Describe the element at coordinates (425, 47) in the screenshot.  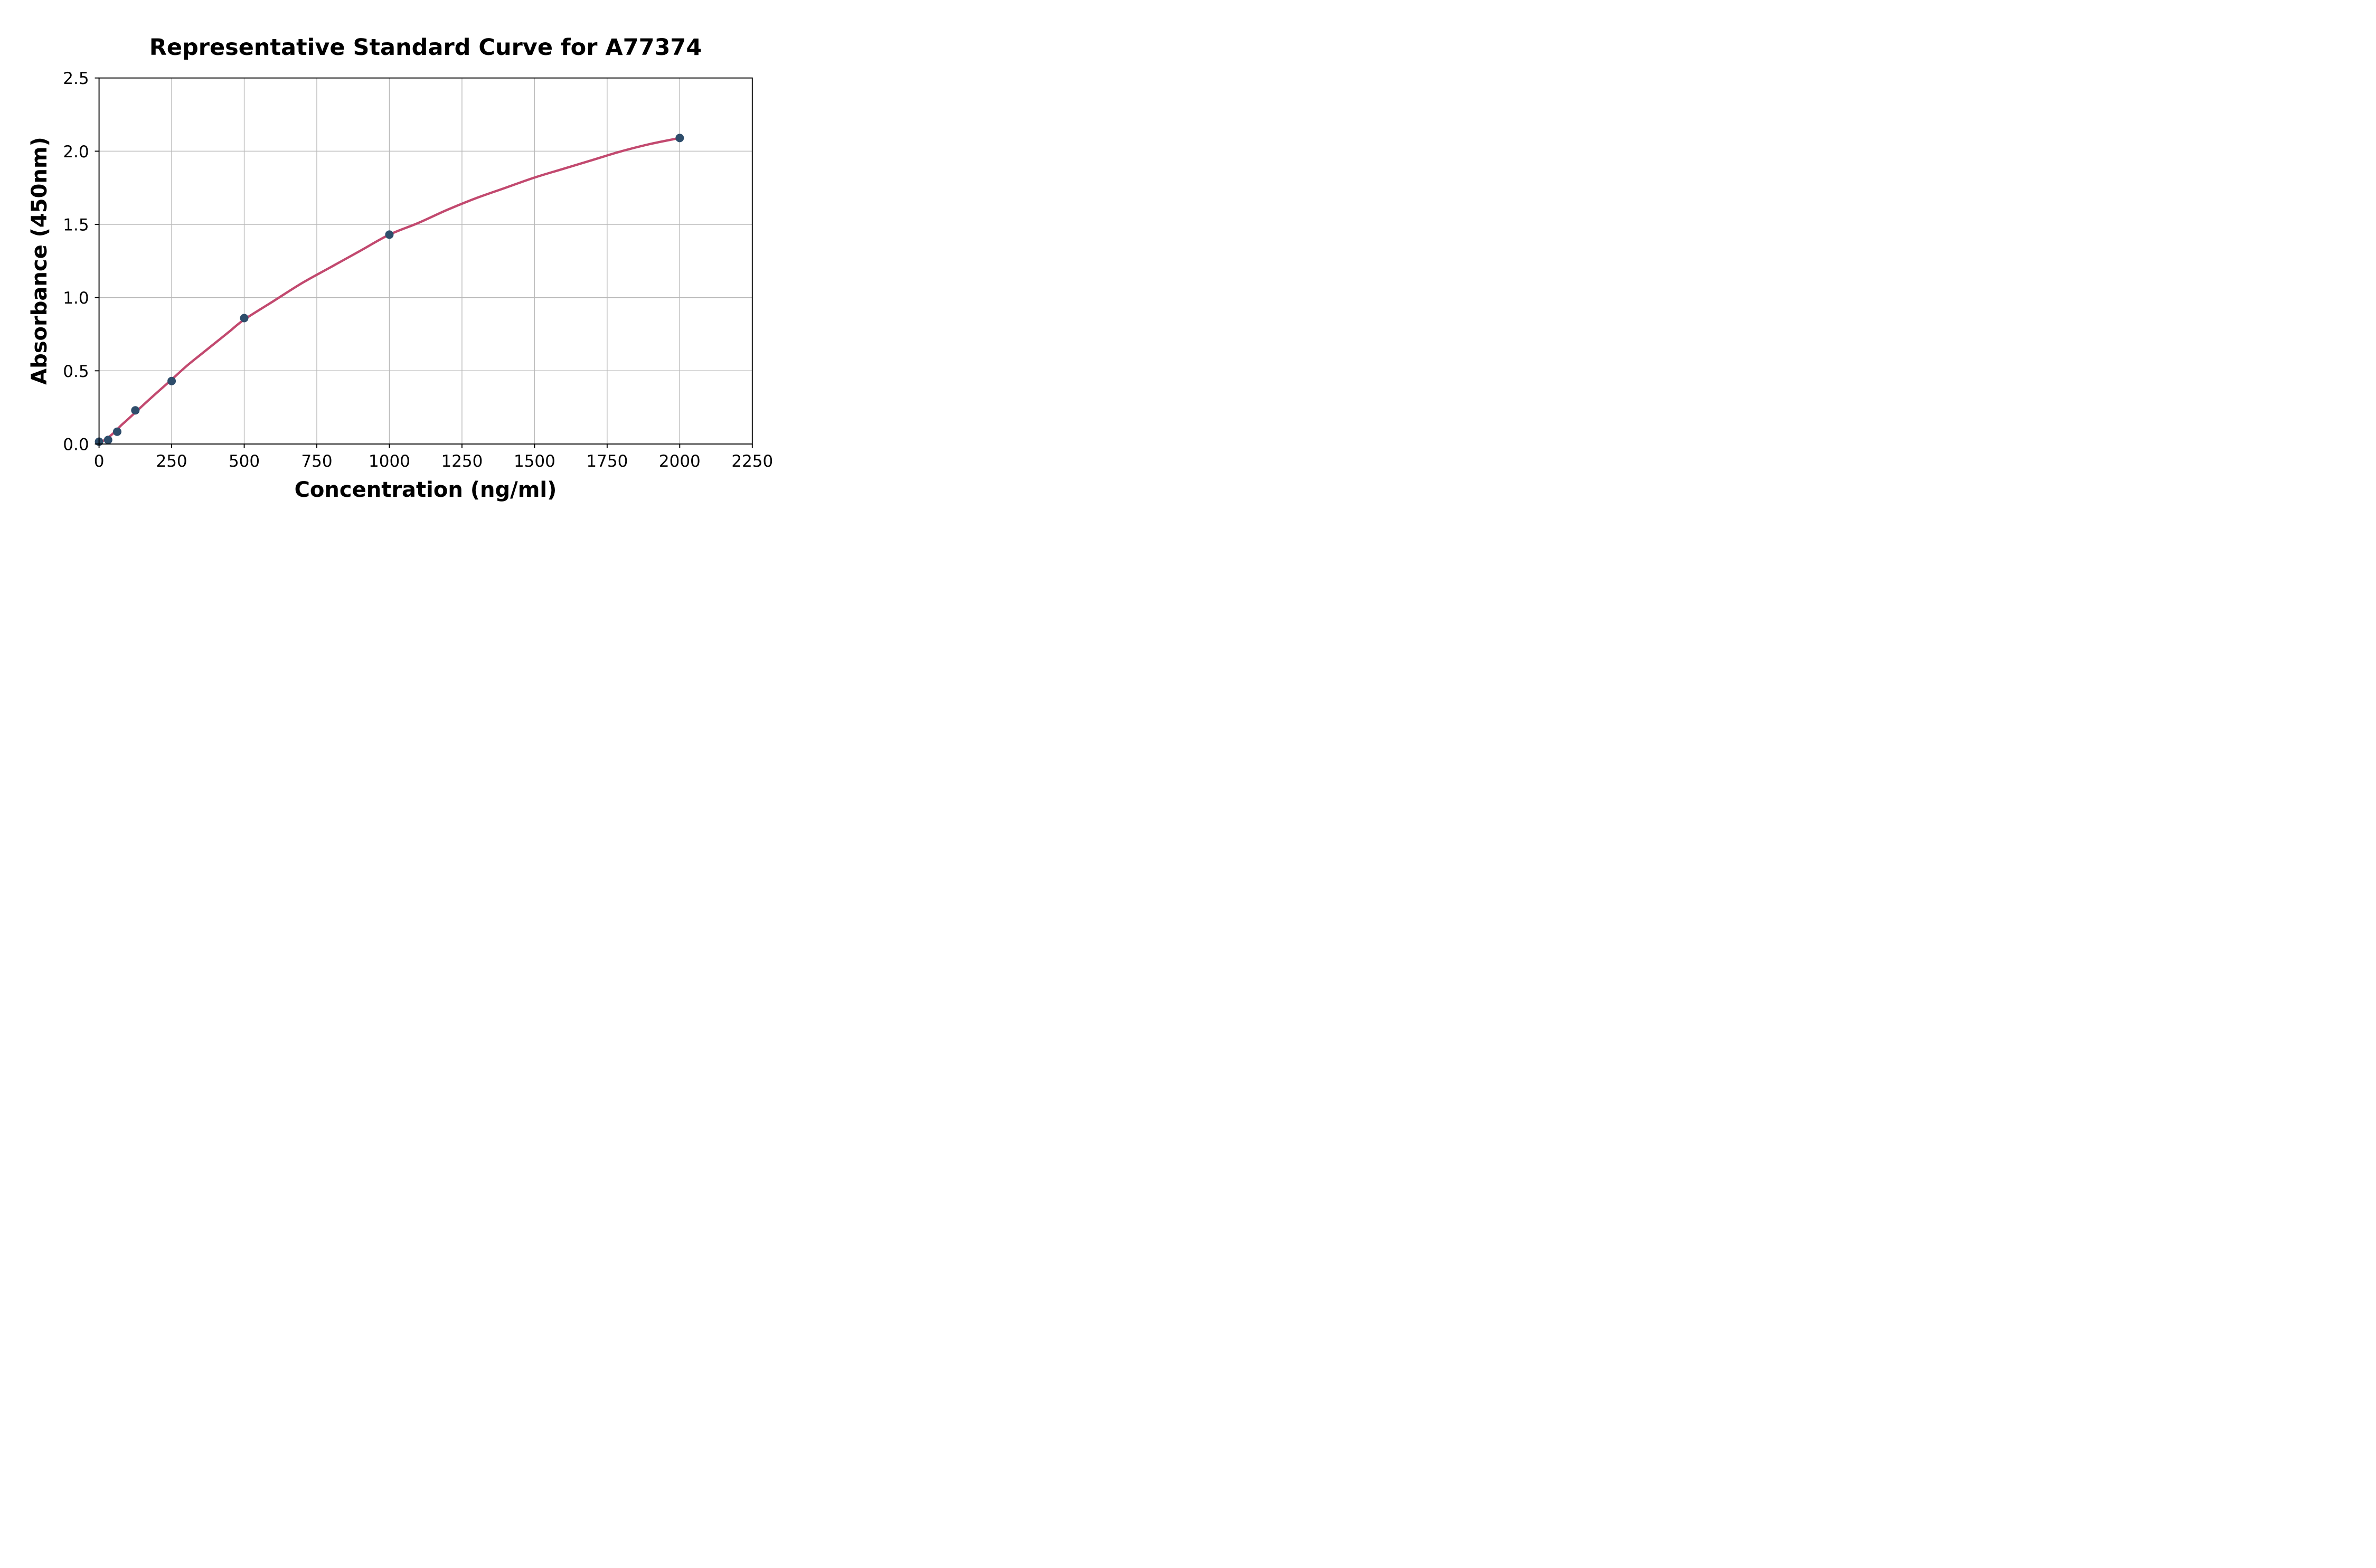
I see `chart-title: Representative Standard Curve for A77374` at that location.